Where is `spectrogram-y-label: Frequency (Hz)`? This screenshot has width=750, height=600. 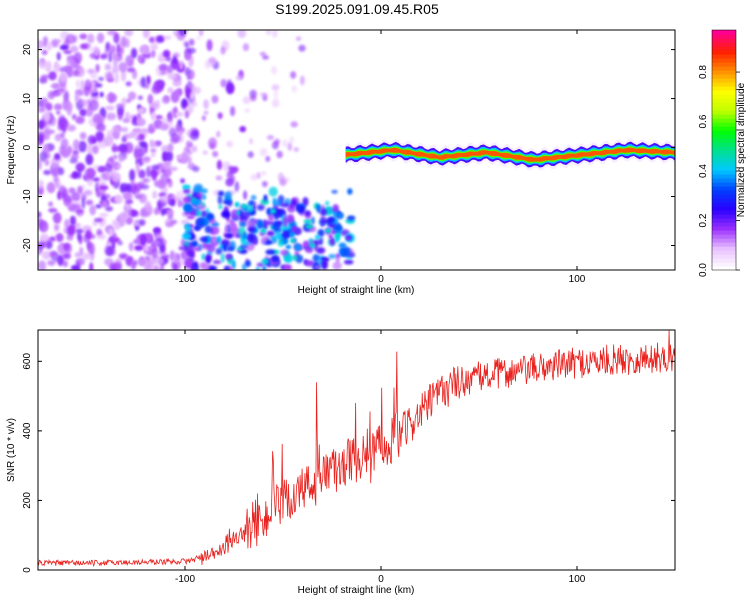
spectrogram-y-label: Frequency (Hz) is located at coordinates (11, 150).